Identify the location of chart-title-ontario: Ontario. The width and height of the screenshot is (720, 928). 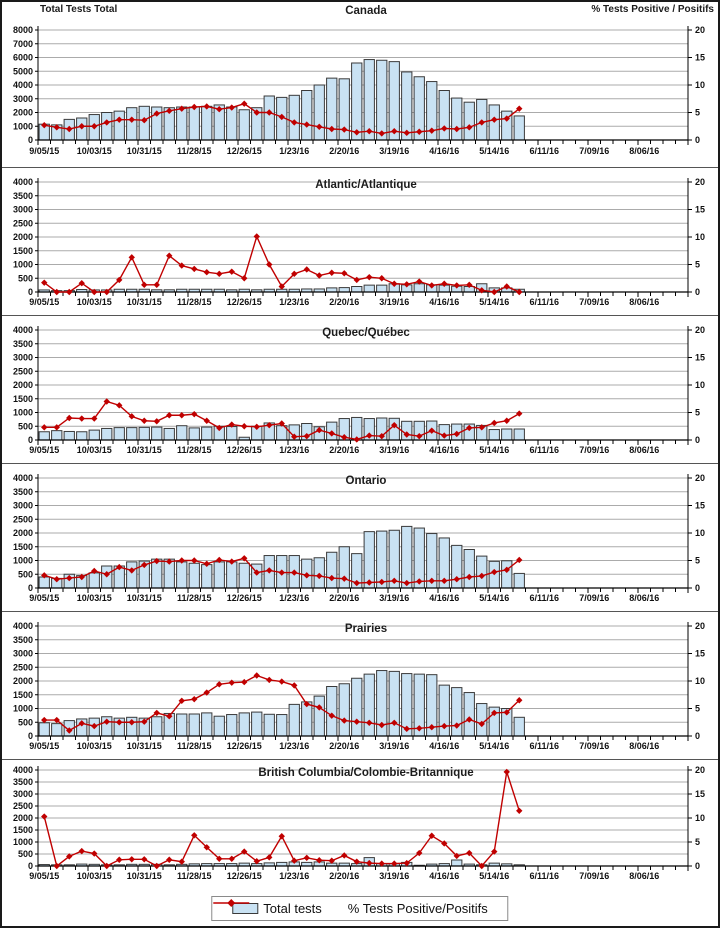
(366, 481).